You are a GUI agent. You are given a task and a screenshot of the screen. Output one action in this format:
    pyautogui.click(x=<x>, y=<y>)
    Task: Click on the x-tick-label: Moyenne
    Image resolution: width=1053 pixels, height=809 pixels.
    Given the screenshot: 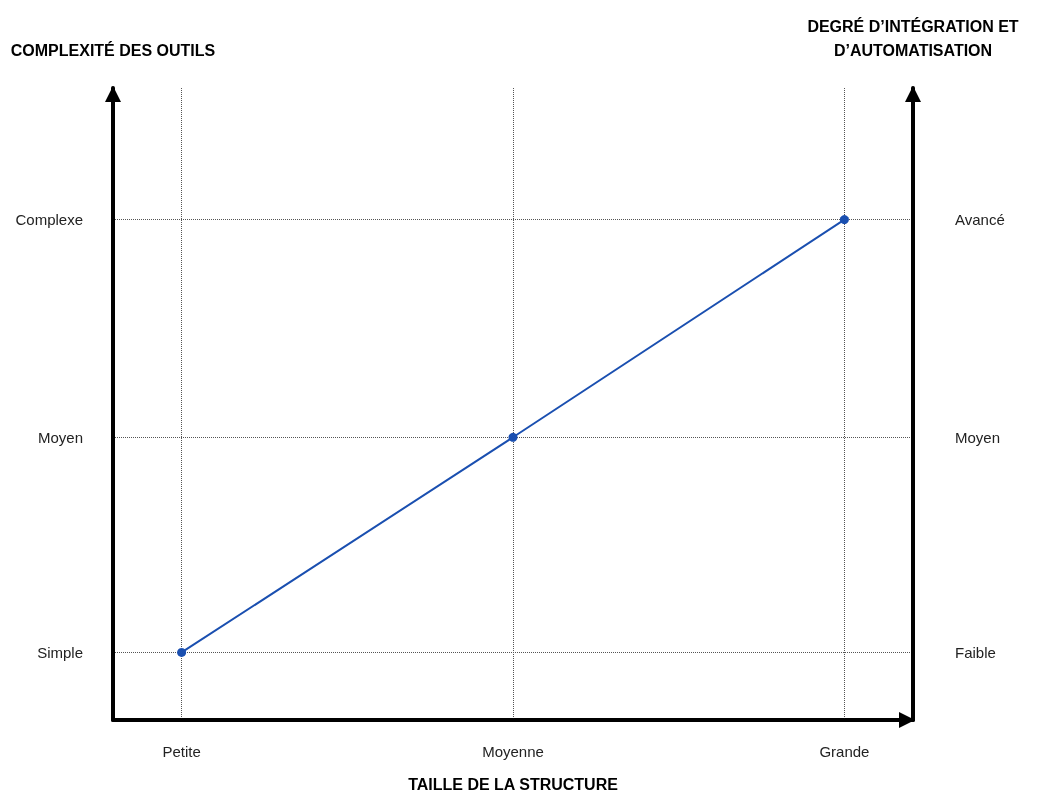 What is the action you would take?
    pyautogui.click(x=513, y=751)
    